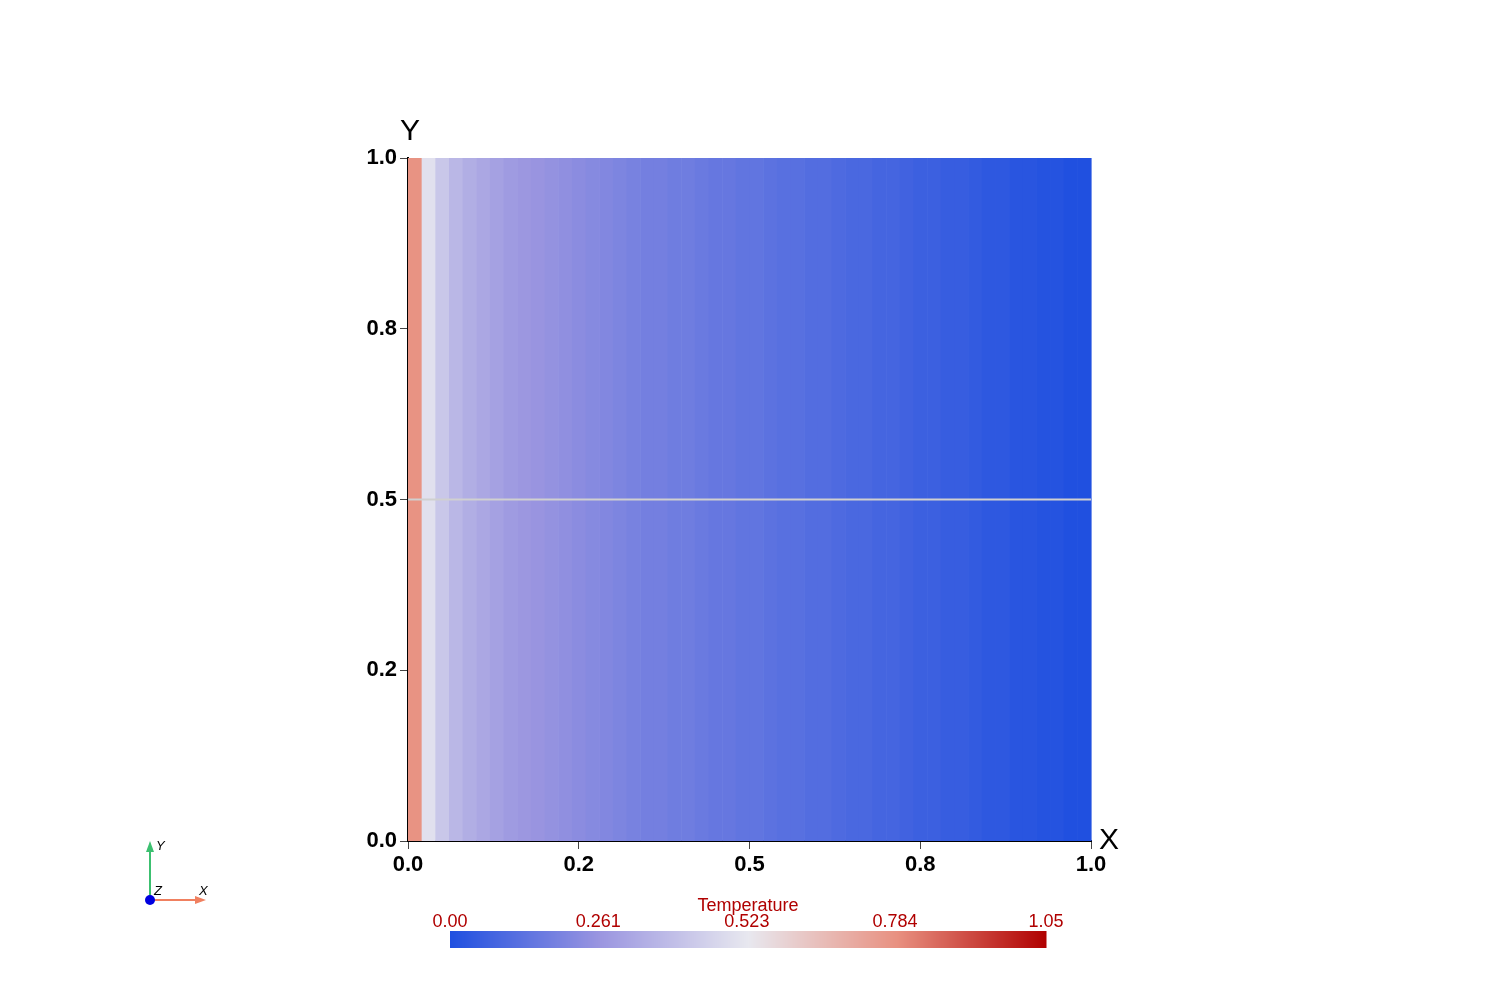 The width and height of the screenshot is (1500, 1000). Describe the element at coordinates (381, 498) in the screenshot. I see `y-tick-label: 0.5` at that location.